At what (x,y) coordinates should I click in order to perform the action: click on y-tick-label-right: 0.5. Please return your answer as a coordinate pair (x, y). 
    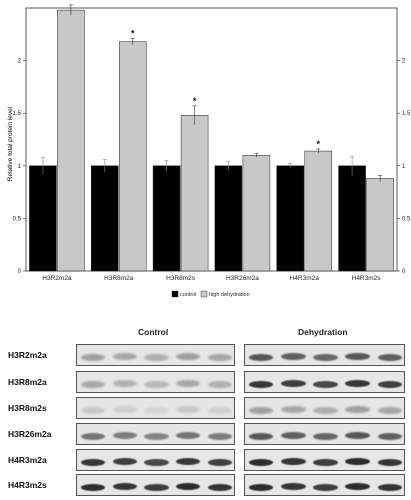
    Looking at the image, I should click on (406, 219).